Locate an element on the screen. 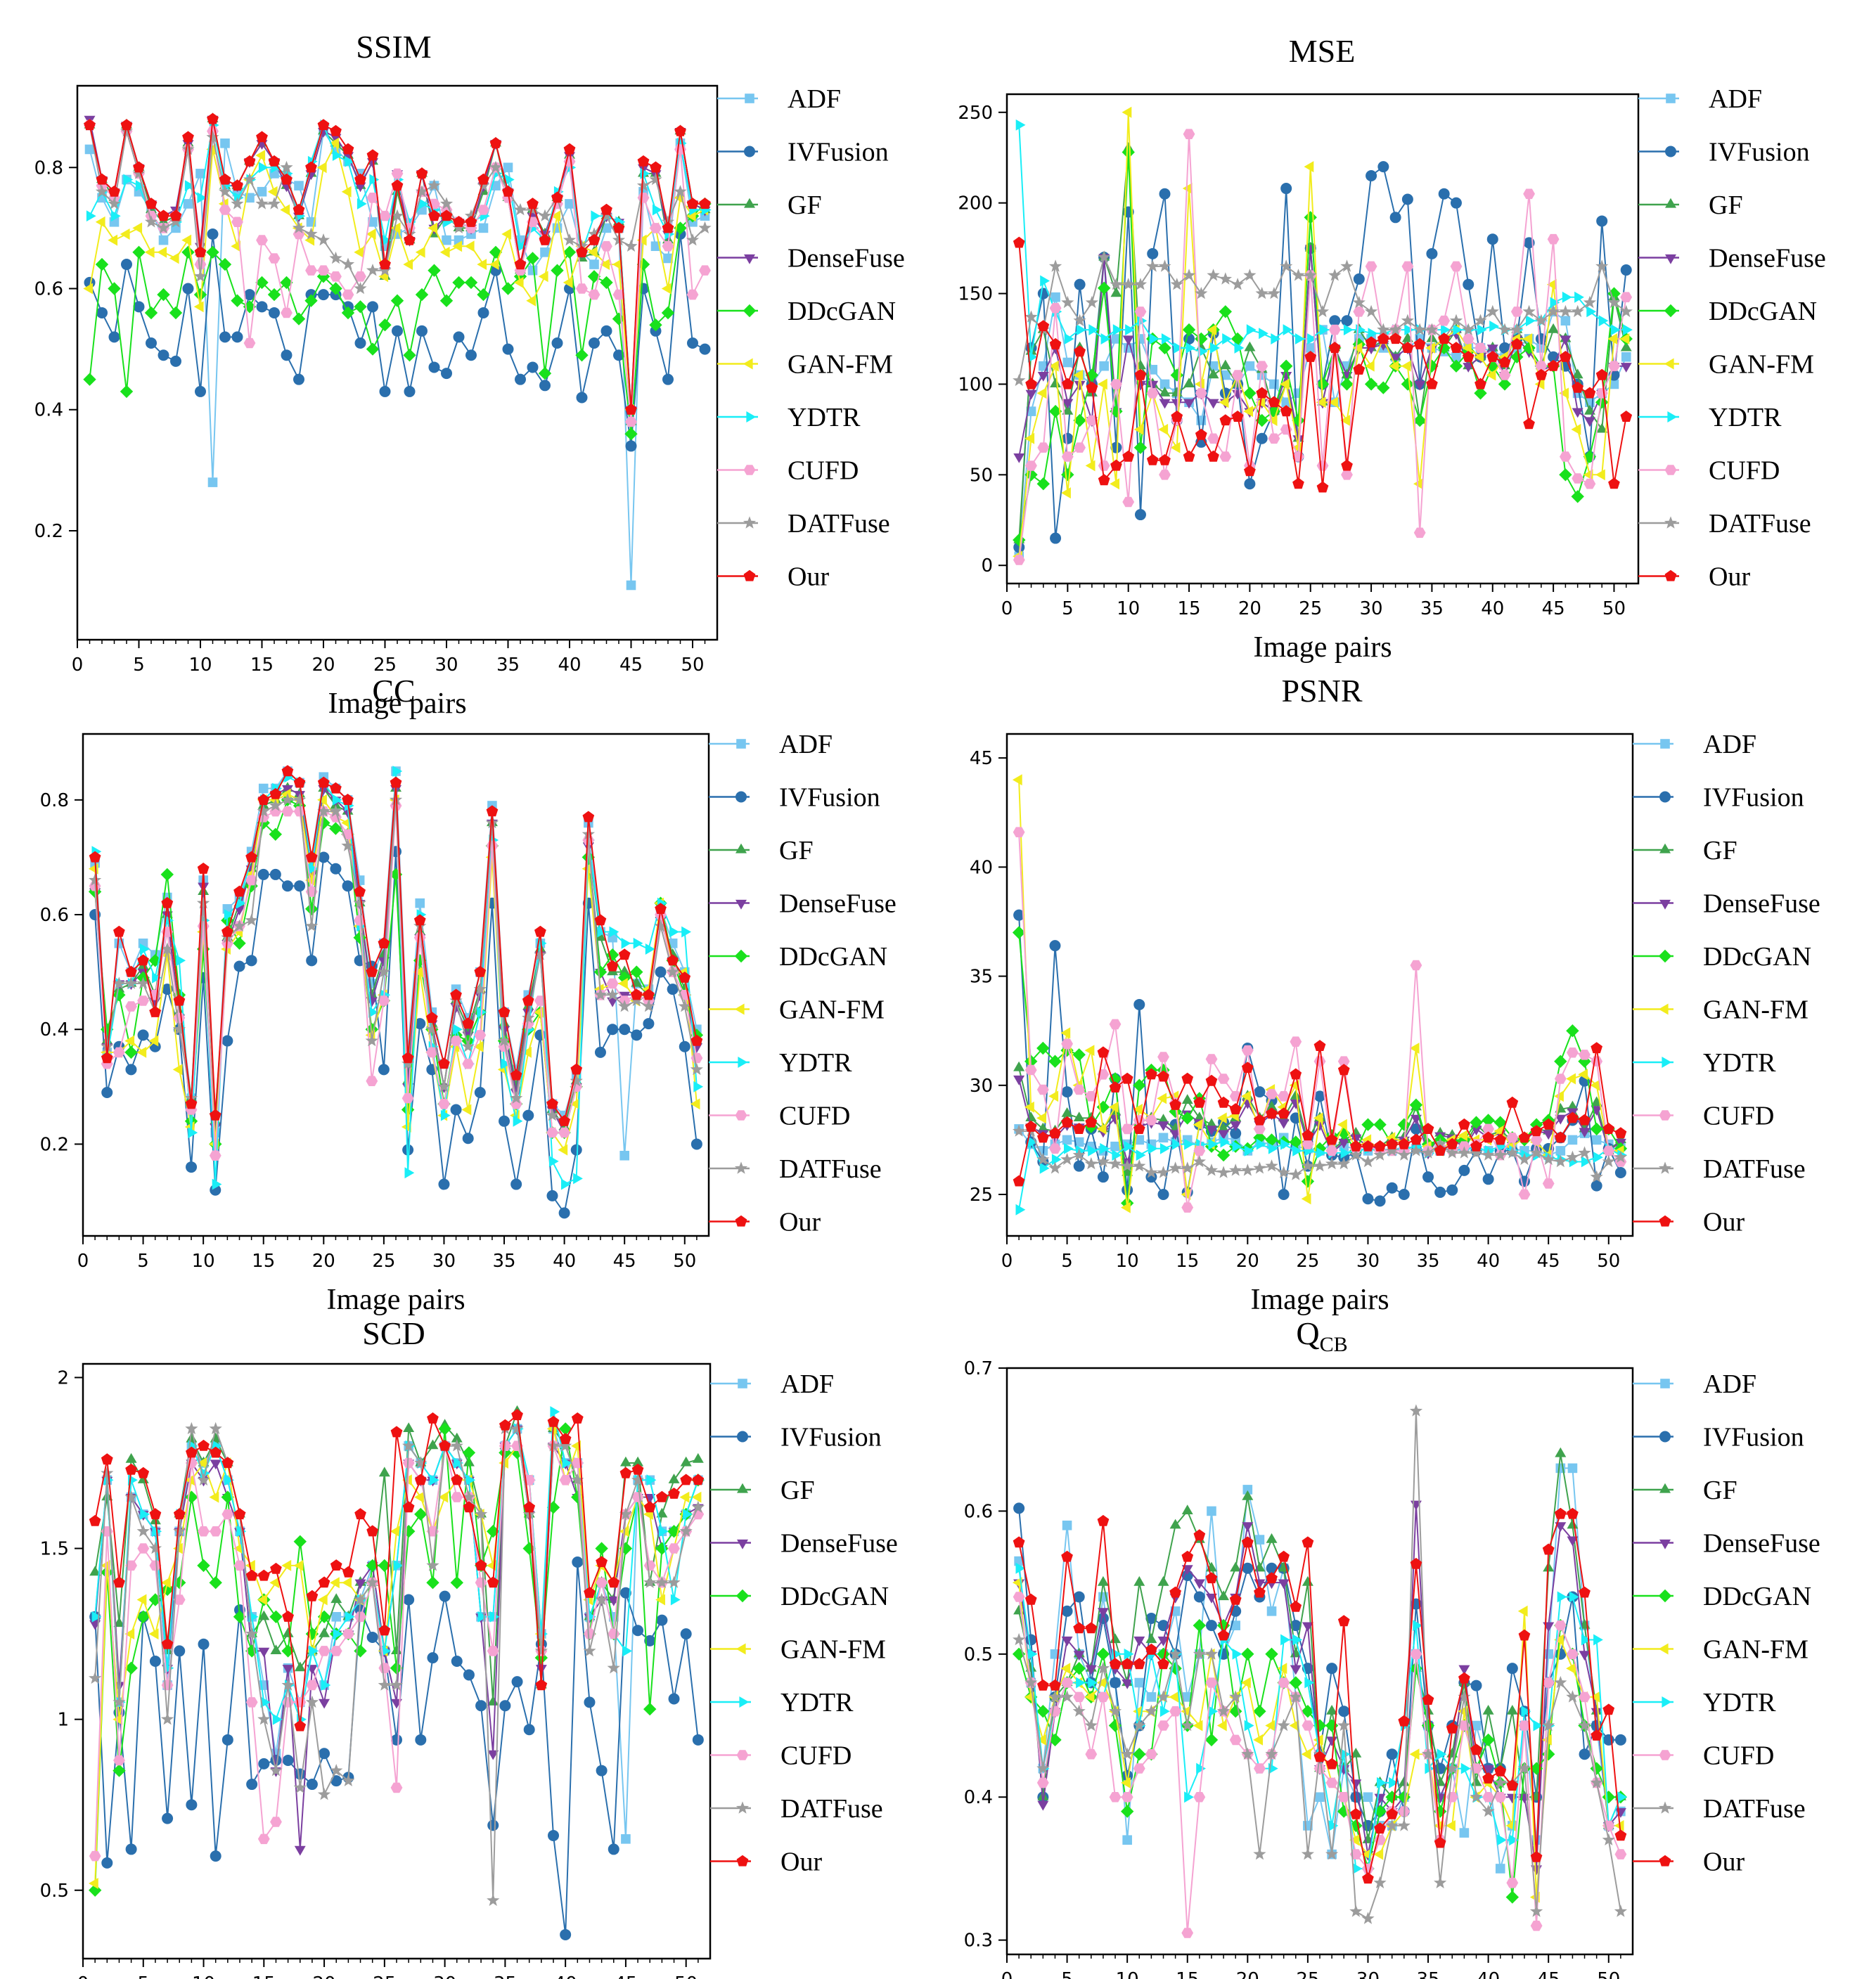 The height and width of the screenshot is (1979, 1876). cc-ivfusion-point is located at coordinates (613, 1030).